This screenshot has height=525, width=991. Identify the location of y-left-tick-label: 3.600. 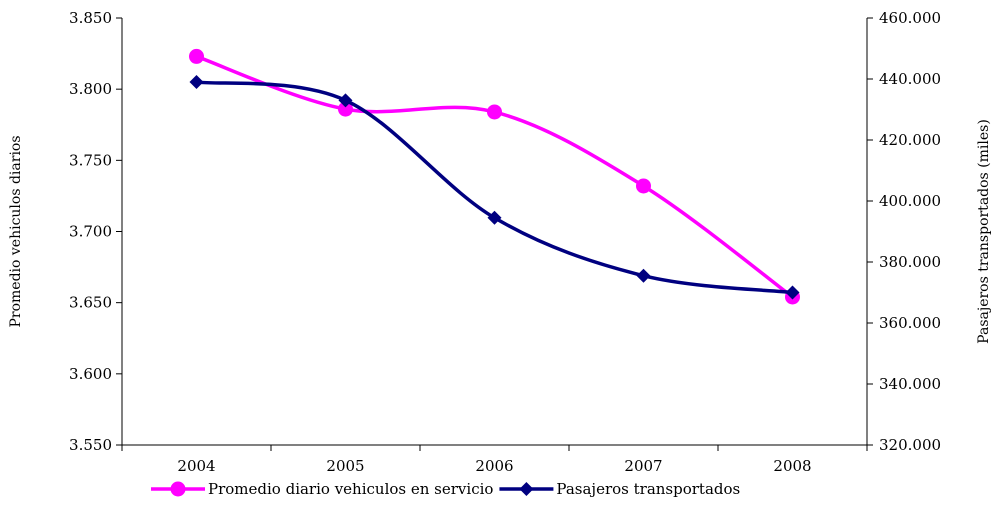
(90, 374).